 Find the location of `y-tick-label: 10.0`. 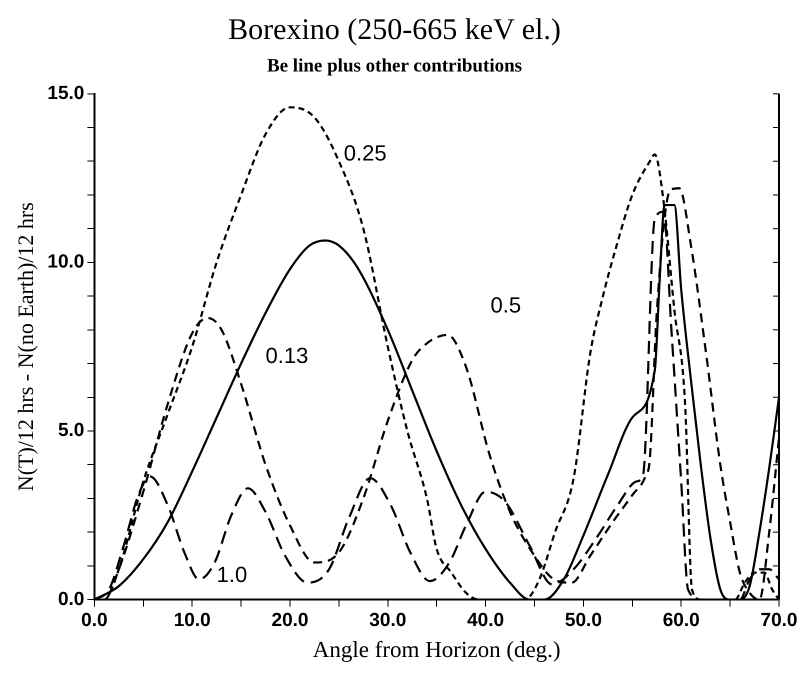

y-tick-label: 10.0 is located at coordinates (65, 262).